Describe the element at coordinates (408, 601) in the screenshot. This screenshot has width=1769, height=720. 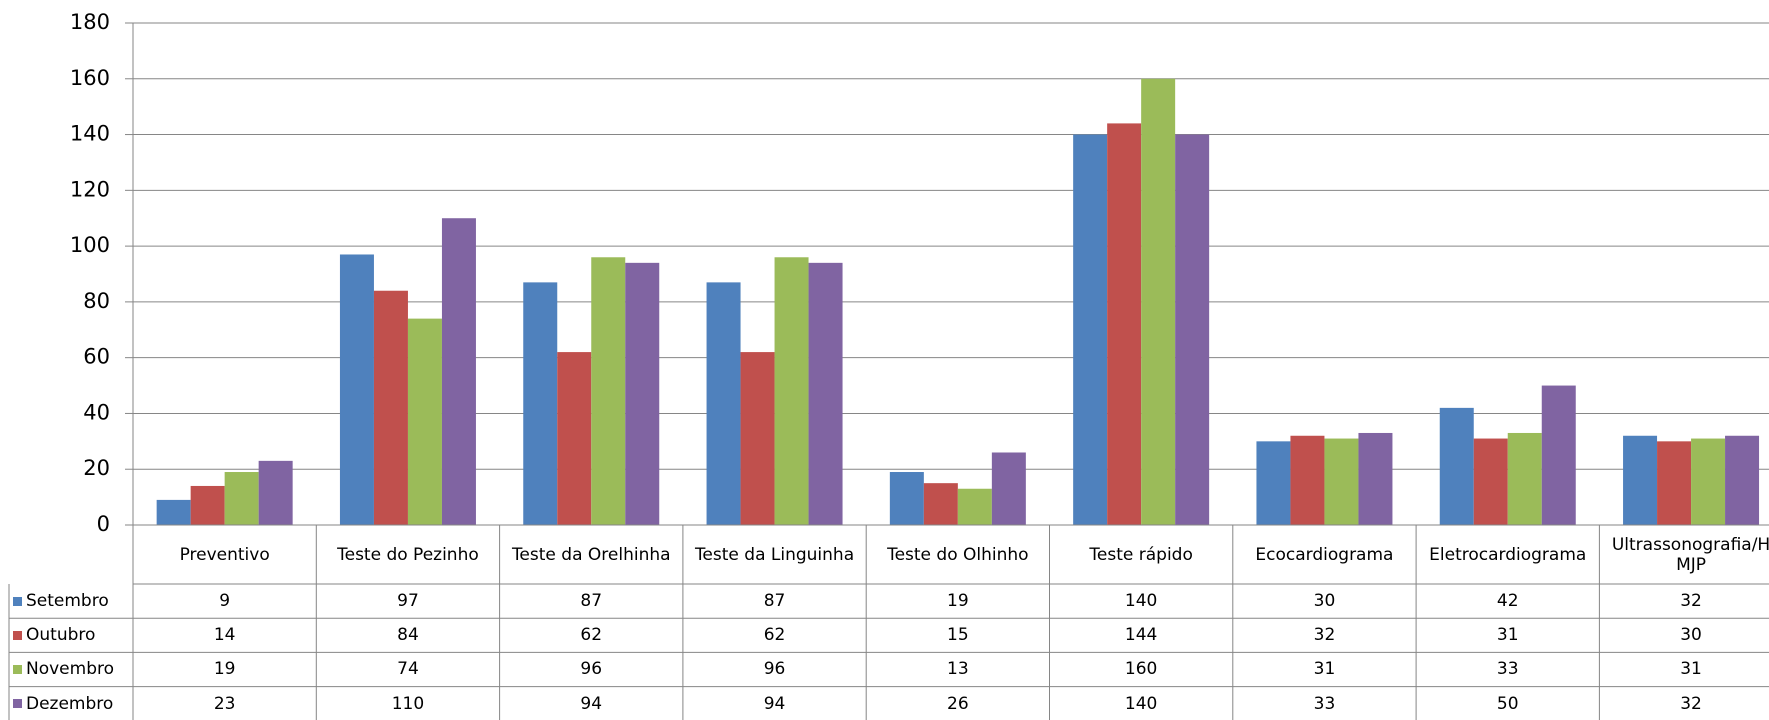
I see `table-value: 97` at that location.